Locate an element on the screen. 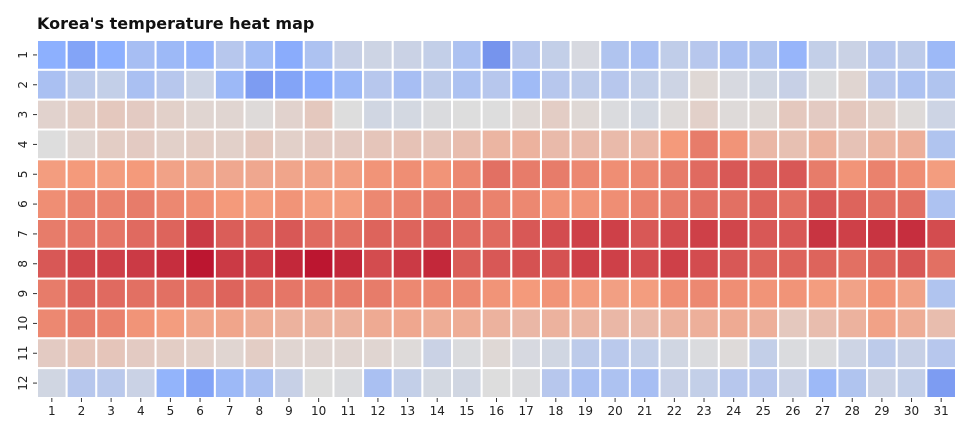 Image resolution: width=973 pixels, height=438 pixels. x-tick-label: 18 is located at coordinates (555, 411).